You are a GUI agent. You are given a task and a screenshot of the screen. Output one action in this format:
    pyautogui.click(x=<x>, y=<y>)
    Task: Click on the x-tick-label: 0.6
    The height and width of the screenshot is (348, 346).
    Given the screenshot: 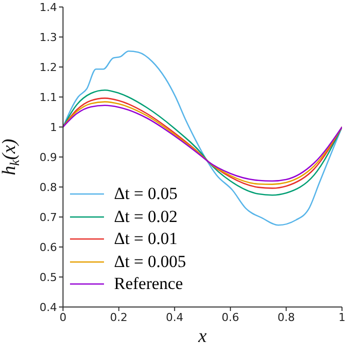 What is the action you would take?
    pyautogui.click(x=231, y=317)
    